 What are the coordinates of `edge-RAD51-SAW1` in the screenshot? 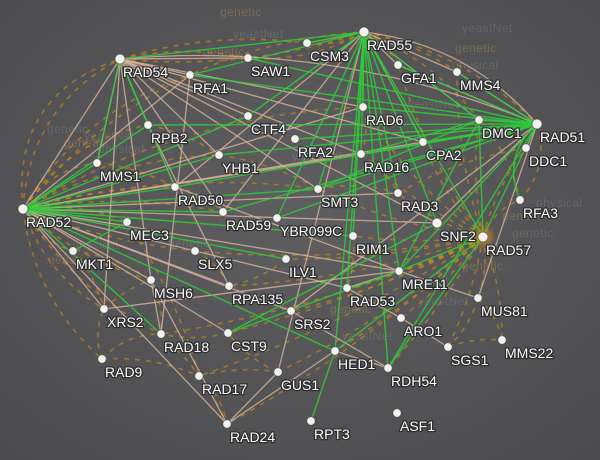 It's located at (392, 91).